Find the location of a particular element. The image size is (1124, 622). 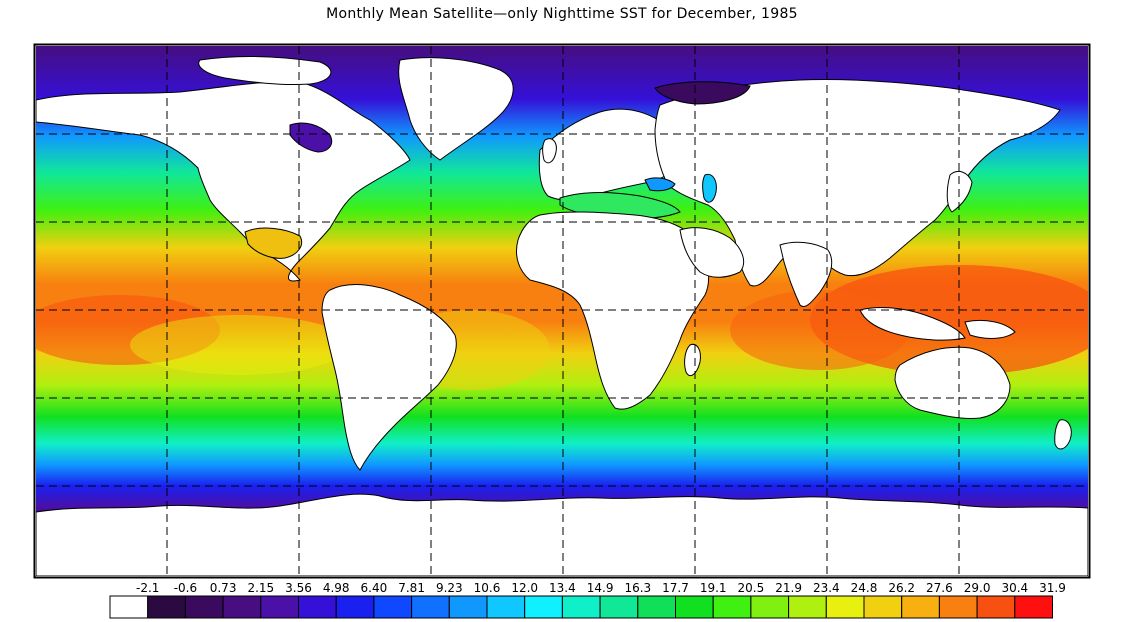

india is located at coordinates (806, 274).